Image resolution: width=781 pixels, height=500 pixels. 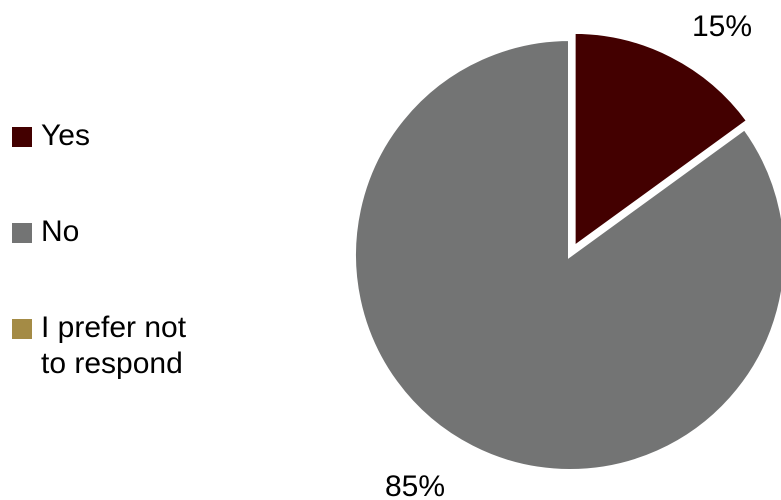 What do you see at coordinates (415, 485) in the screenshot?
I see `data-label-no: 85%` at bounding box center [415, 485].